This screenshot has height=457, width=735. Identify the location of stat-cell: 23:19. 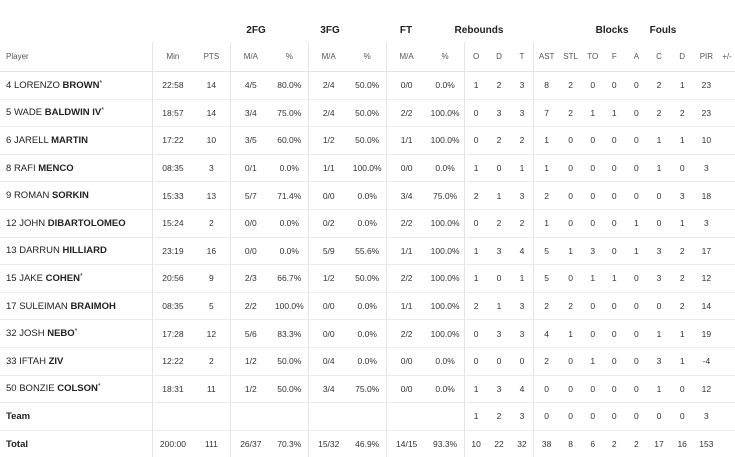
(173, 251).